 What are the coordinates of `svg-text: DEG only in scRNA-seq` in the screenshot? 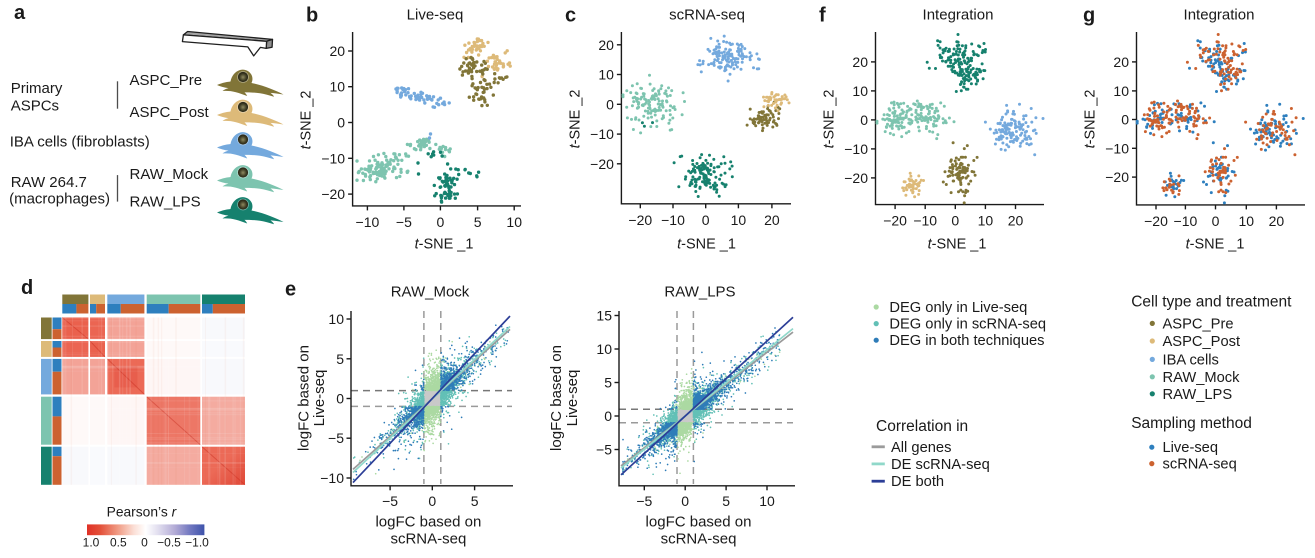 It's located at (967, 325).